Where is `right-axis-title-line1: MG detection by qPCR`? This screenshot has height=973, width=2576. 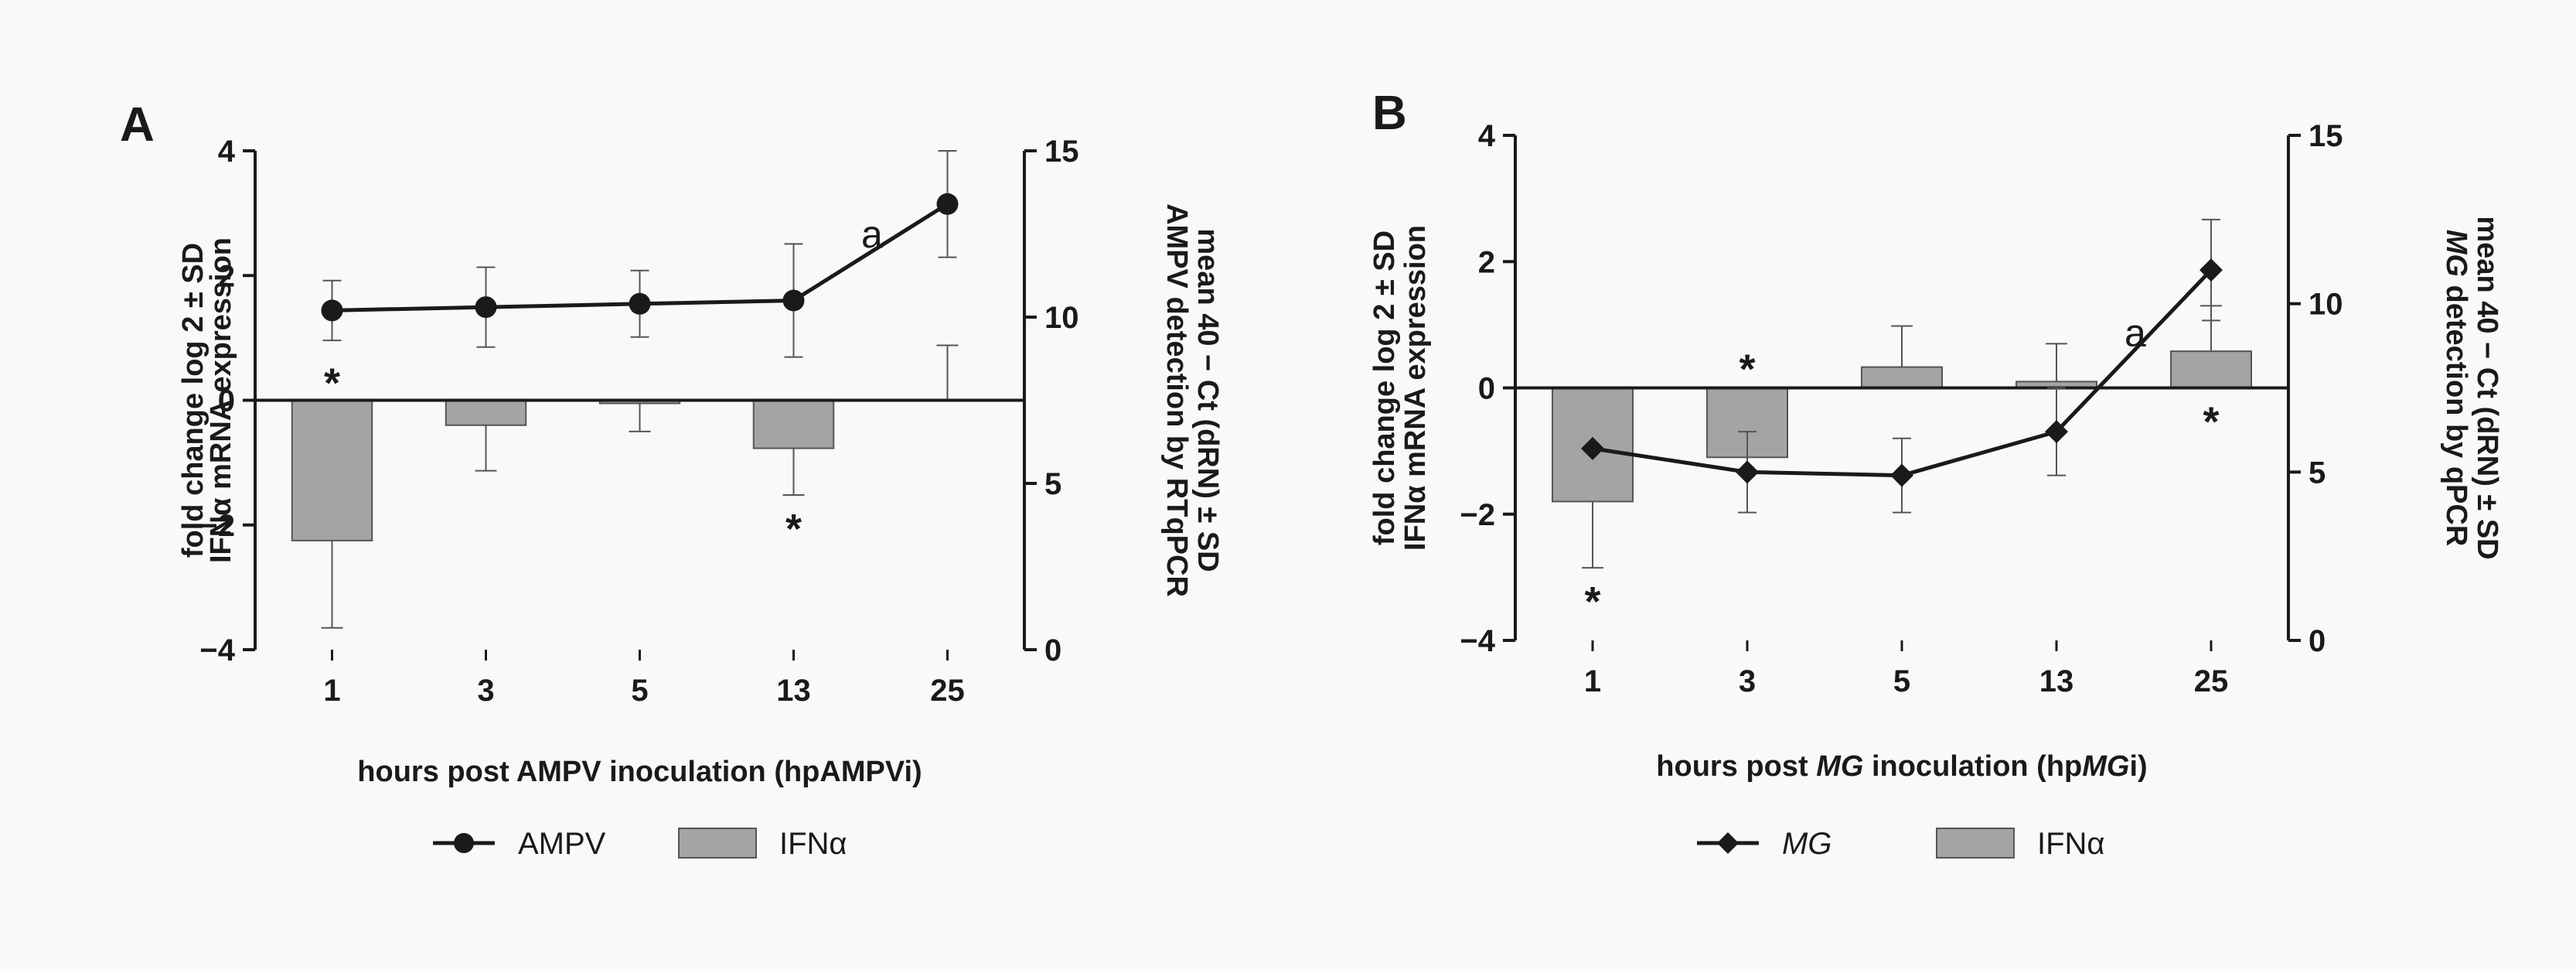 right-axis-title-line1: MG detection by qPCR is located at coordinates (2456, 388).